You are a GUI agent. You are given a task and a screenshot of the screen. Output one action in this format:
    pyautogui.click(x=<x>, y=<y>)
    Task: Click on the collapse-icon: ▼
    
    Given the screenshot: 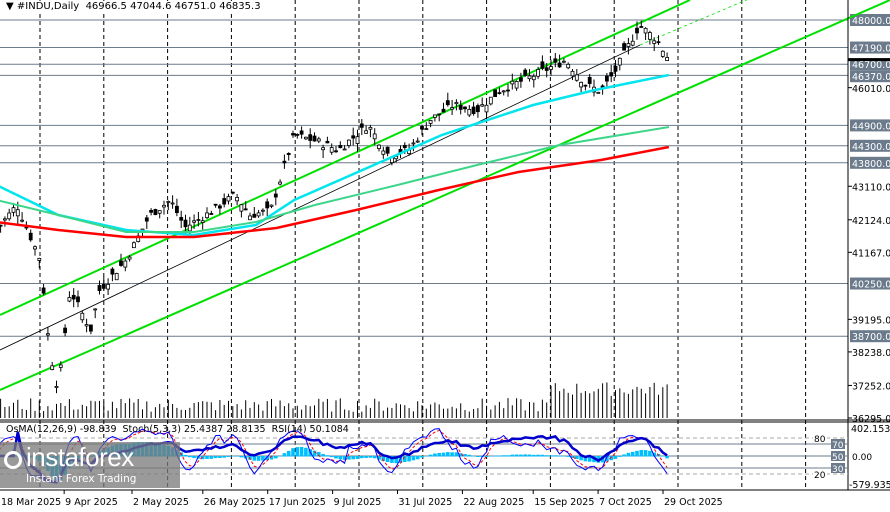 What is the action you would take?
    pyautogui.click(x=10, y=6)
    